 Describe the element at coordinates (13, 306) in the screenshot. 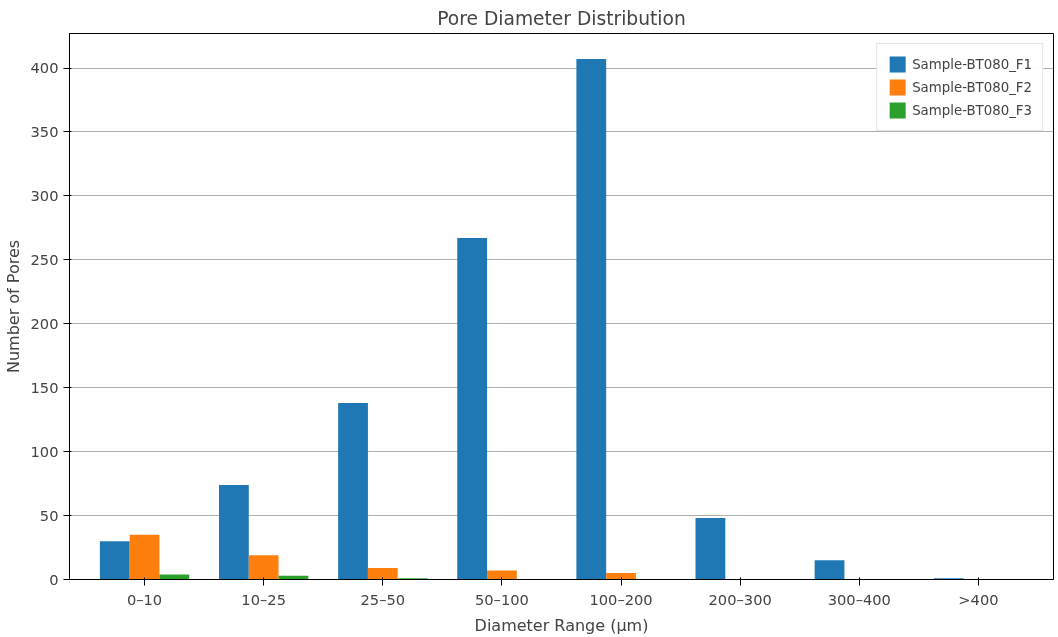

I see `y-axis-title: Number of Pores` at that location.